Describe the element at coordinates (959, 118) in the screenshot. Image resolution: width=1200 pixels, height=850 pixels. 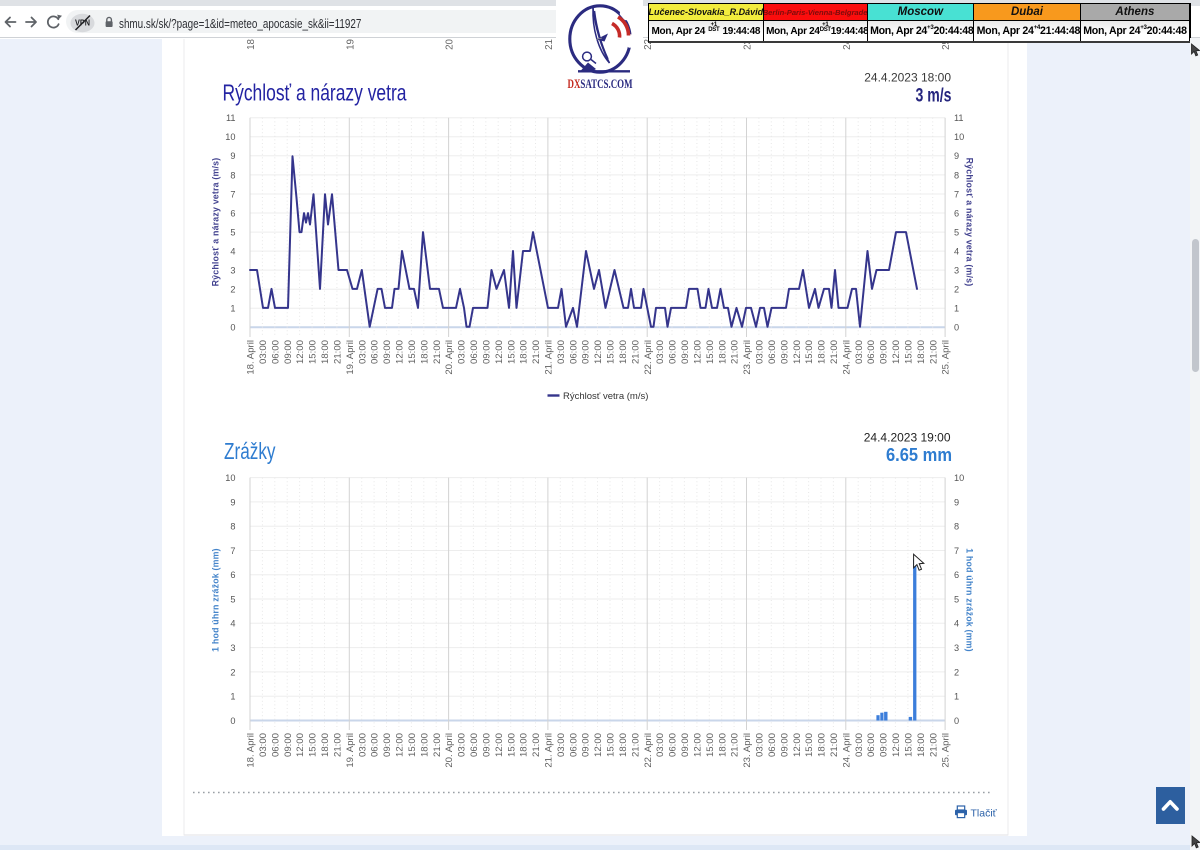
I see `svg-text: 11` at that location.